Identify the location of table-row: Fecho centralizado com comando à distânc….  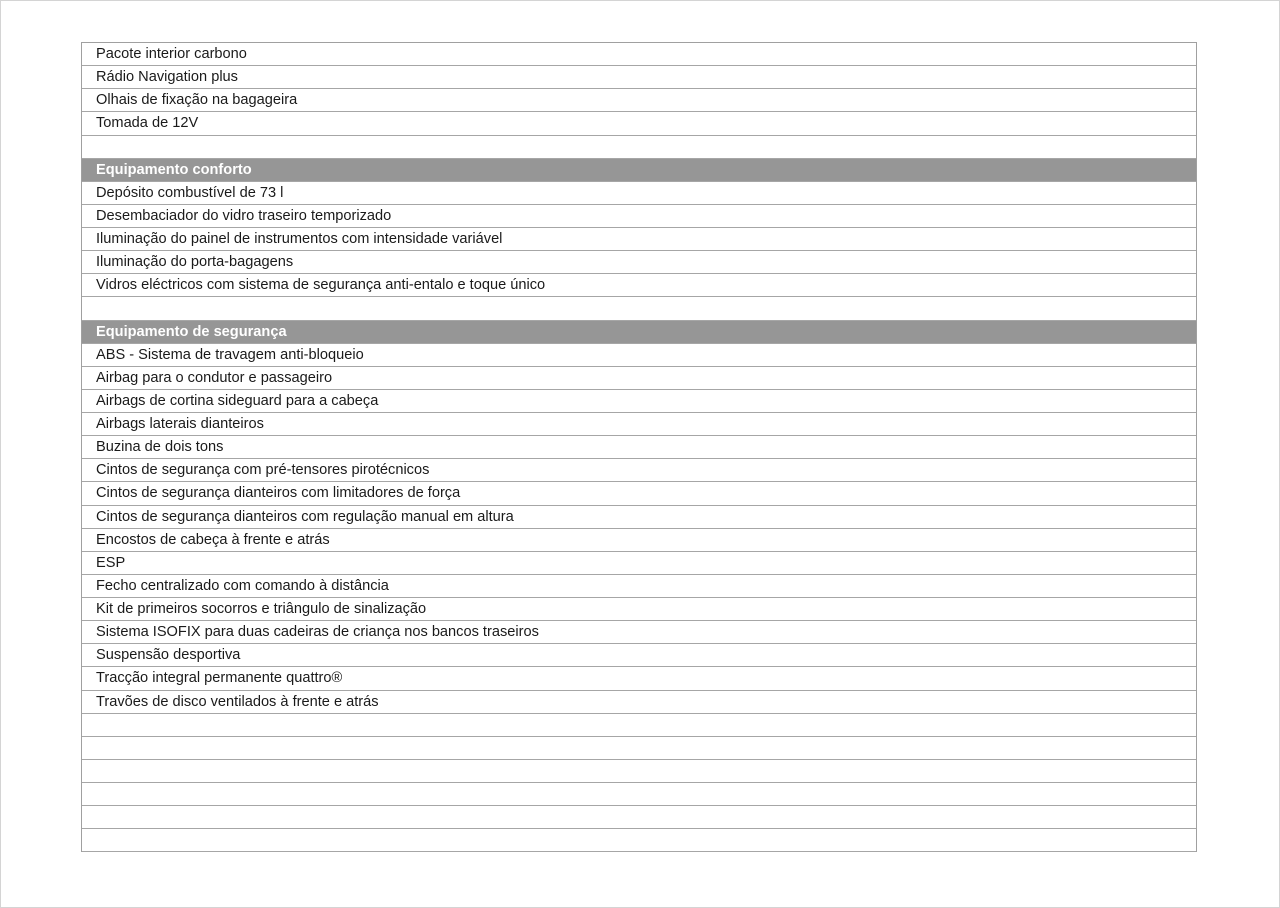
(639, 586).